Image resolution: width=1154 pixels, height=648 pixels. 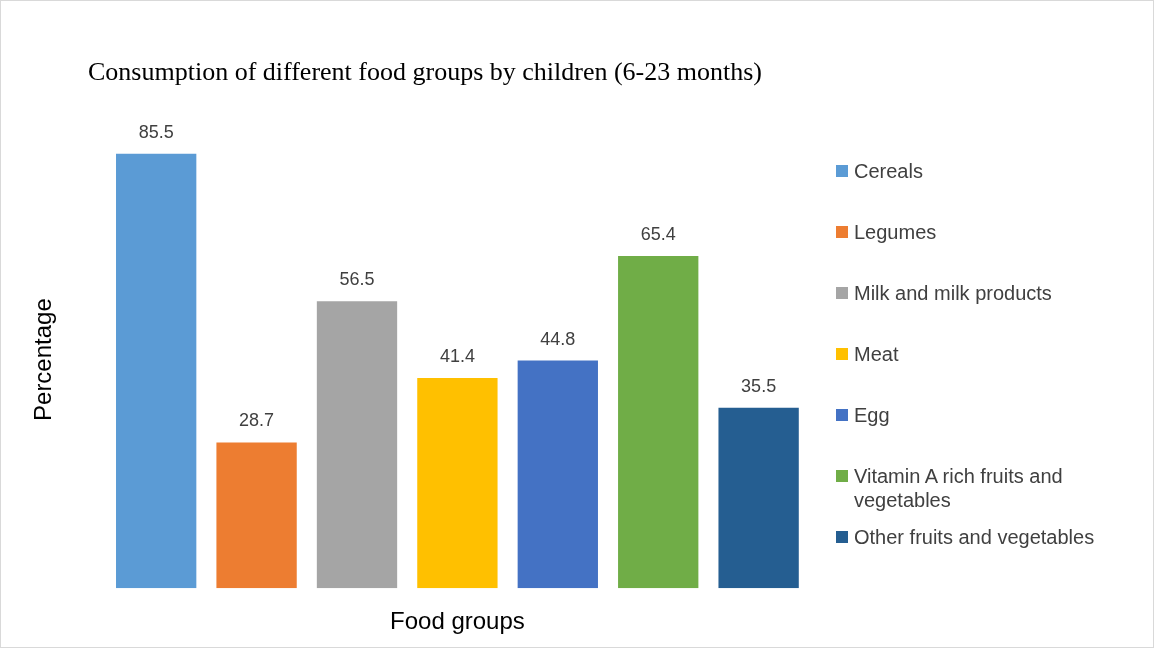 I want to click on data-label: 41.4, so click(x=457, y=355).